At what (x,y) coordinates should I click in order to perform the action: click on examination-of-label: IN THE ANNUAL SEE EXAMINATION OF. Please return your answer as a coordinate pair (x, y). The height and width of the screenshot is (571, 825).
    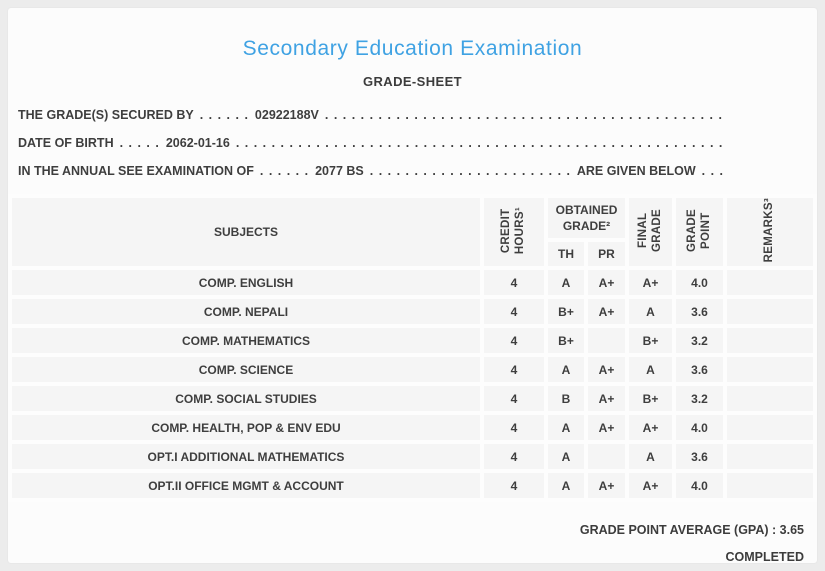
    Looking at the image, I should click on (136, 171).